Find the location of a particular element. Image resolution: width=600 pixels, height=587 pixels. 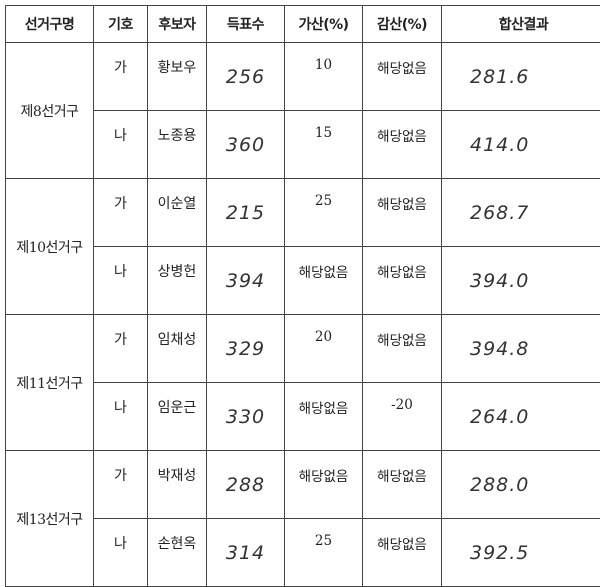

bonus-percent: 20 is located at coordinates (324, 349).